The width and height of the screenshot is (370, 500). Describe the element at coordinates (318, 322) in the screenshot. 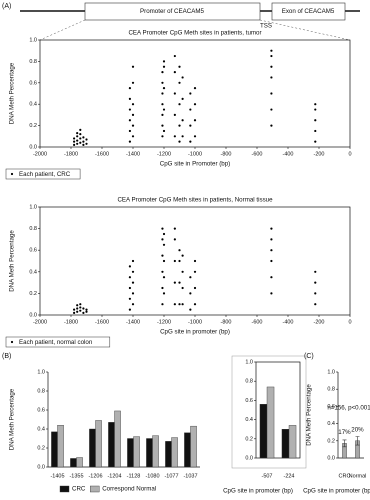

I see `x-tick-label: -200` at that location.